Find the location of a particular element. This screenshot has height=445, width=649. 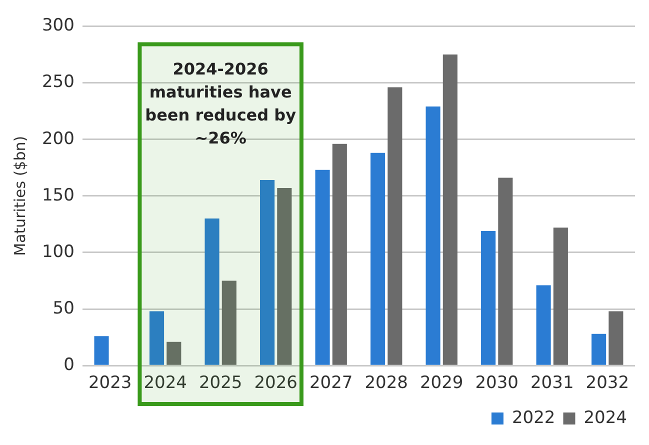

x-tick-label: 2026 is located at coordinates (276, 383).